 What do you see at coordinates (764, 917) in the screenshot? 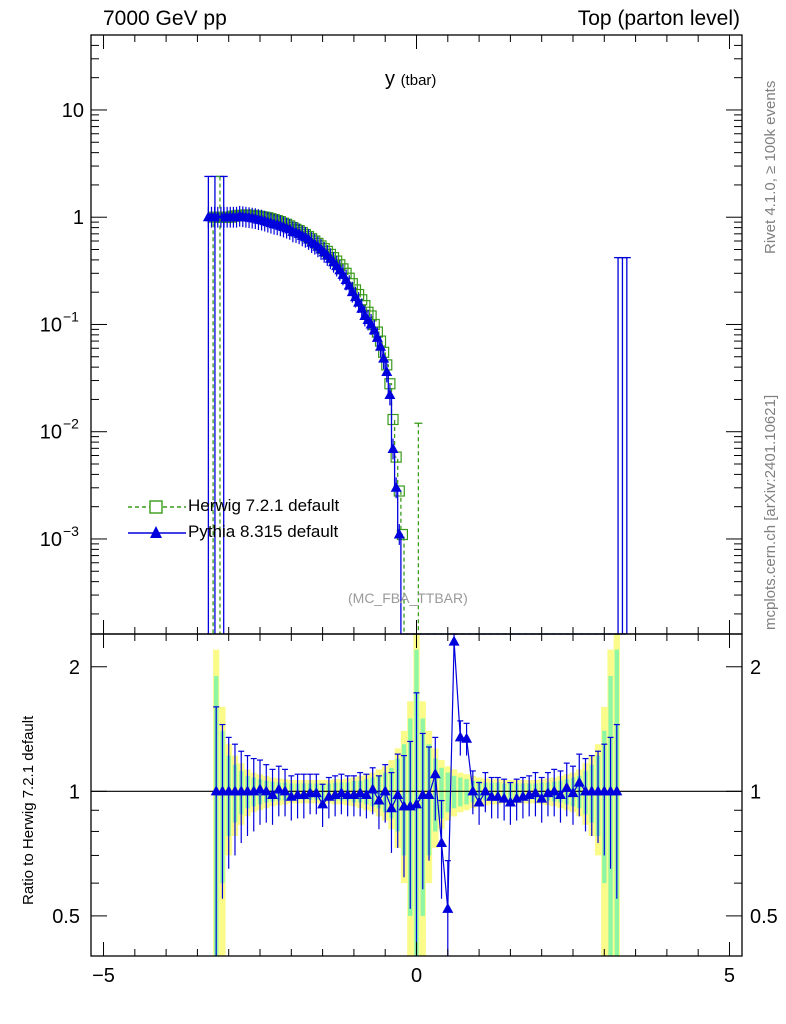
I see `ratio-y-tick-label-right: 0.5` at bounding box center [764, 917].